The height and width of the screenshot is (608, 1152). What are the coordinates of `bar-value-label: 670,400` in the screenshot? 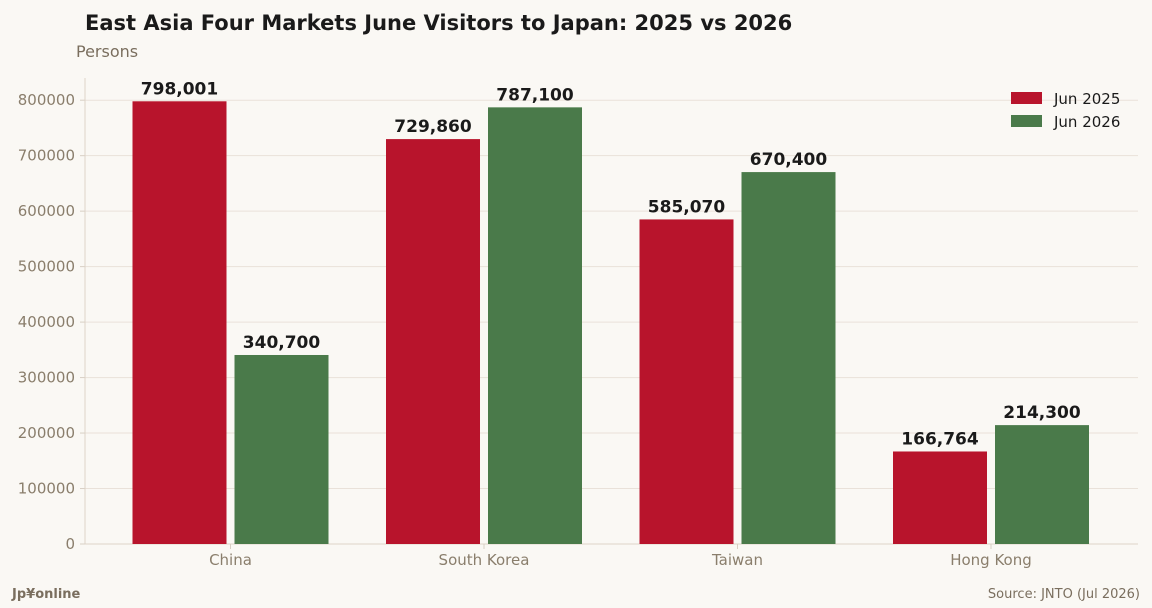 It's located at (789, 160).